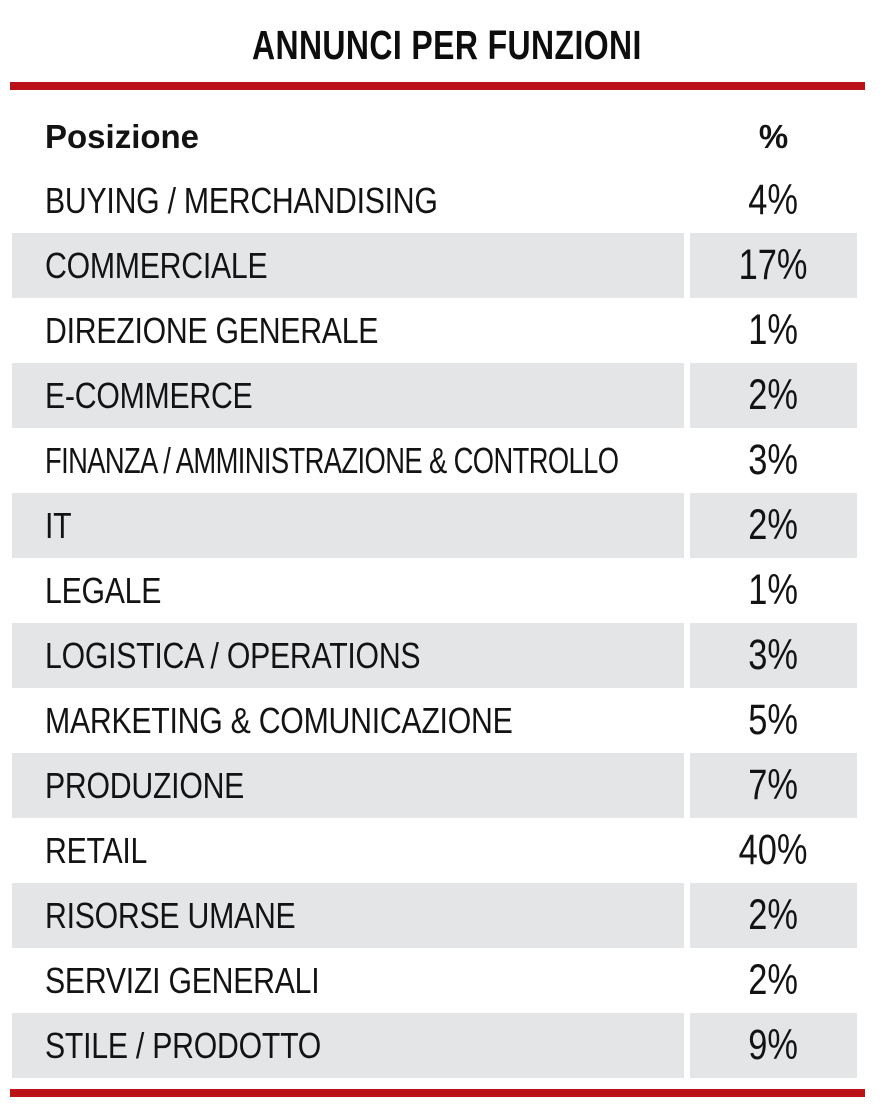 The height and width of the screenshot is (1109, 893). Describe the element at coordinates (348, 265) in the screenshot. I see `row-label-cell: COMMERCIALE` at that location.